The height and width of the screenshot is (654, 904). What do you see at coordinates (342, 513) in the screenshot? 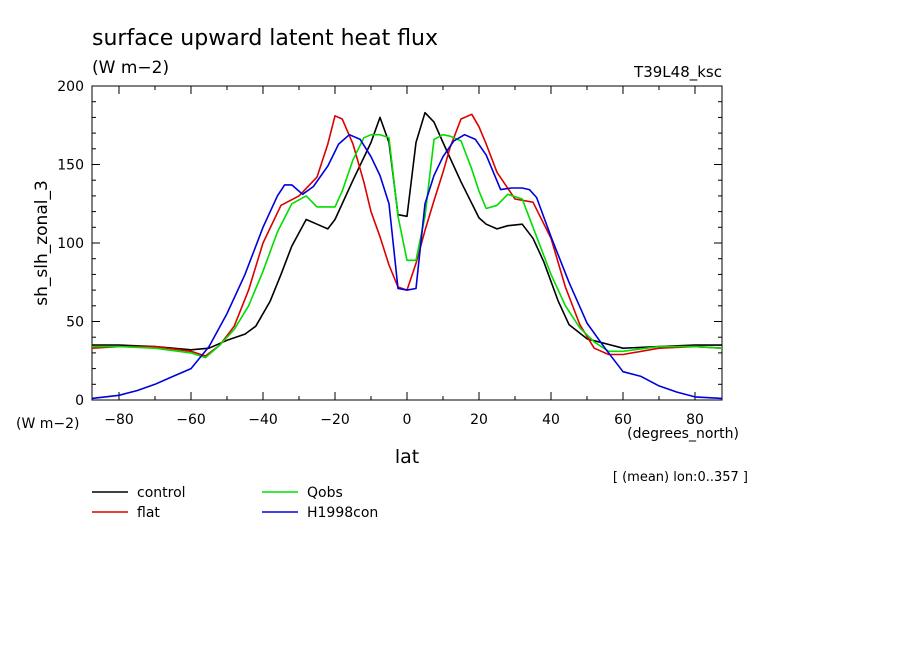
I see `legend-label-h1998con: H1998con` at bounding box center [342, 513].